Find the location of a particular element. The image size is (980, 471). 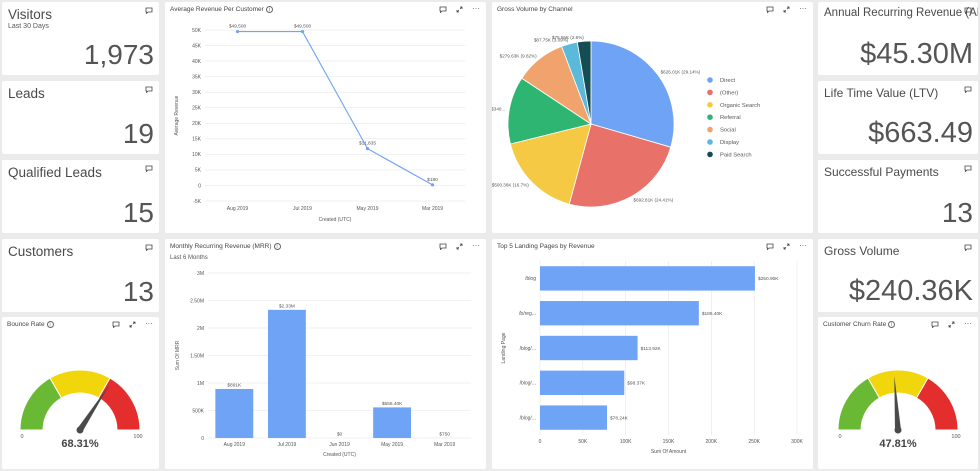

legend-label: Paid Search is located at coordinates (736, 155).